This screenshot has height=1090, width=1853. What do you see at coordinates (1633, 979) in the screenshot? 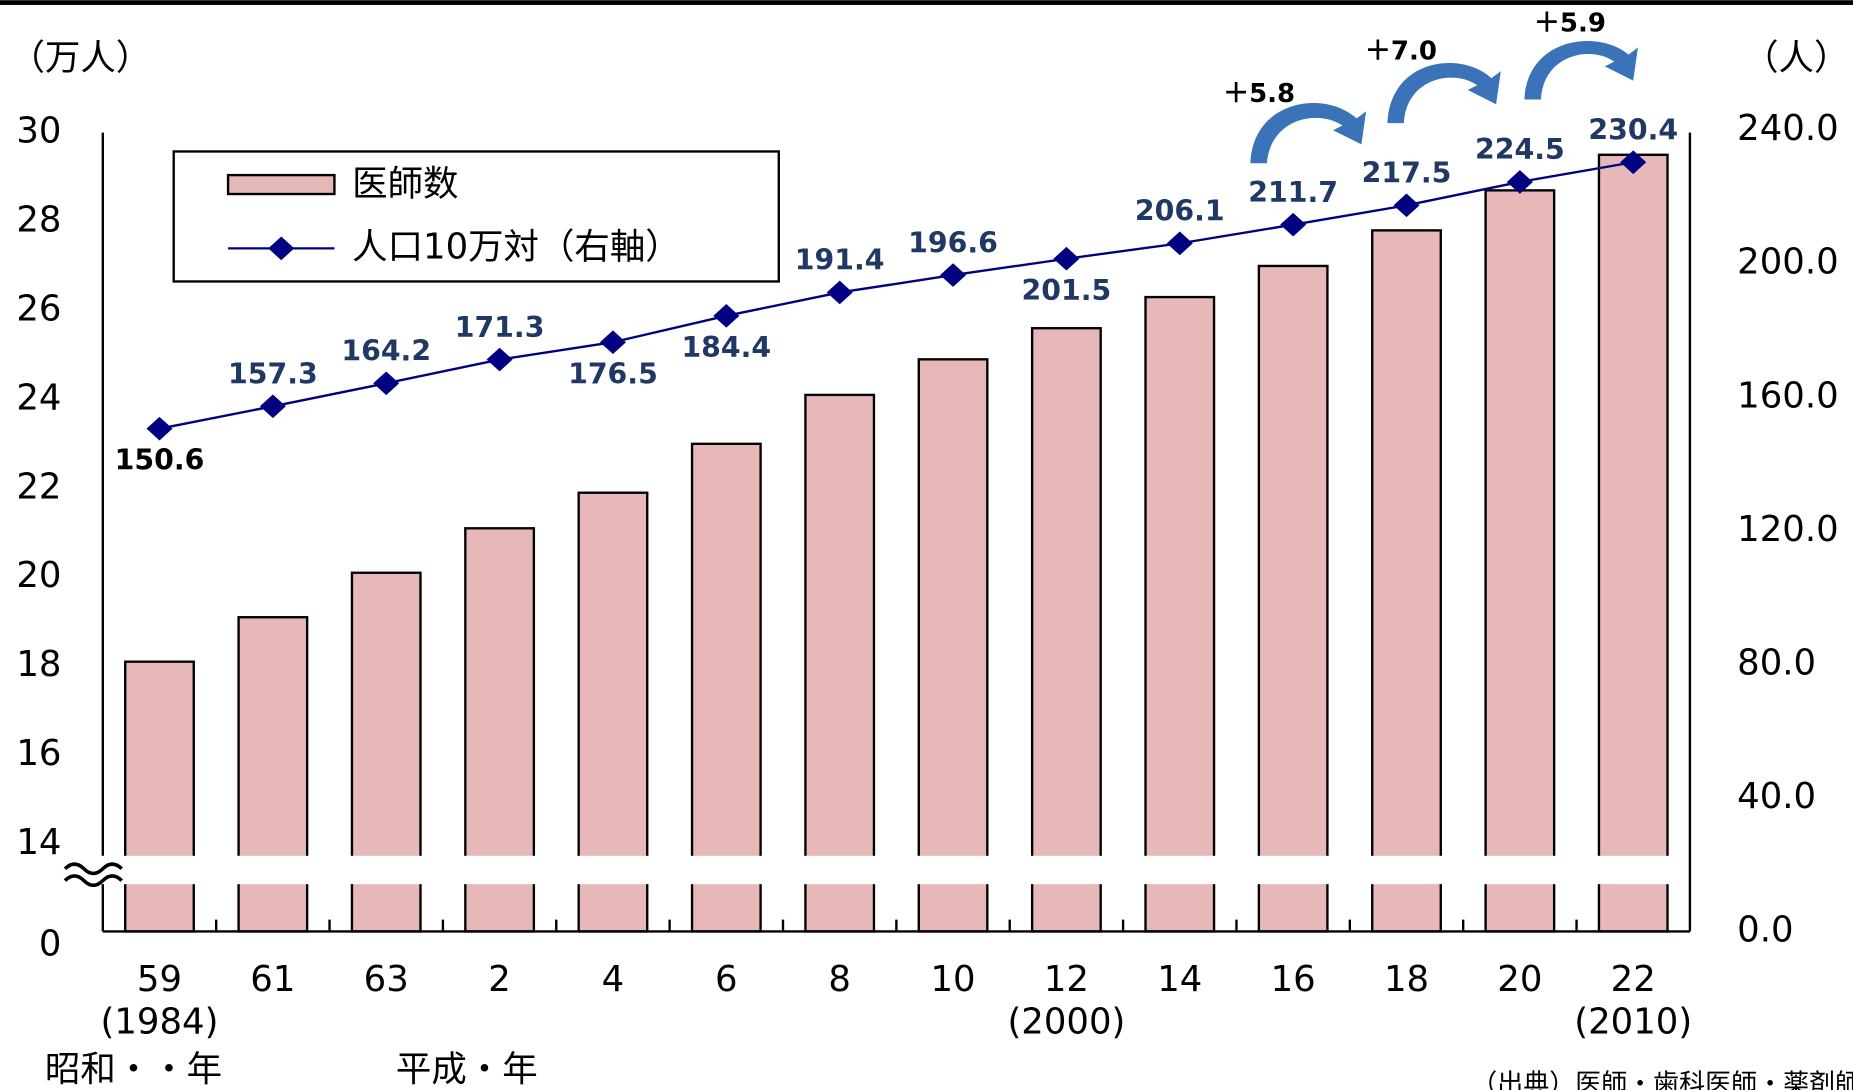
I see `x-tick-label: 22` at bounding box center [1633, 979].